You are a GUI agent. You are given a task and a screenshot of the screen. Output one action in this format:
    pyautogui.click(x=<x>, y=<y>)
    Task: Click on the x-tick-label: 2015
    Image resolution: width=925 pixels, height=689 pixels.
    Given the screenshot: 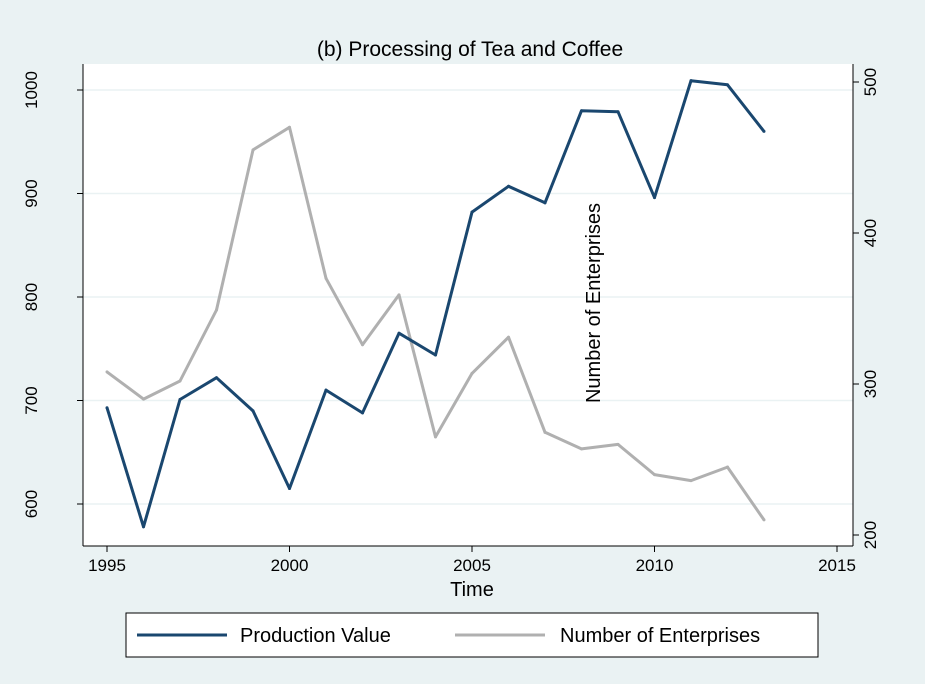 What is the action you would take?
    pyautogui.click(x=837, y=565)
    